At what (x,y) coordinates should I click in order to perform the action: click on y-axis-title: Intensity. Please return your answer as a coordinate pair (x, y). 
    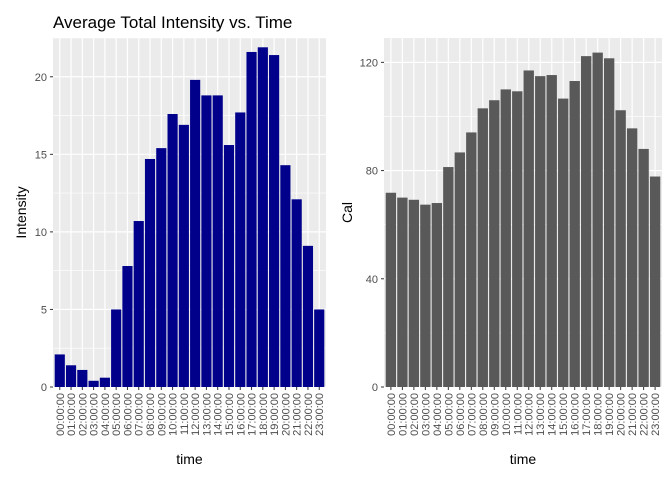
    Looking at the image, I should click on (21, 212).